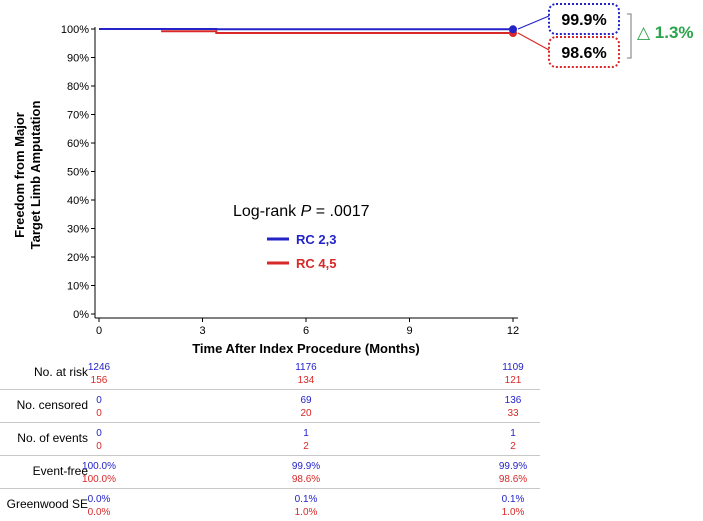 The height and width of the screenshot is (521, 703). I want to click on pvalue-suffix: = .0017, so click(340, 211).